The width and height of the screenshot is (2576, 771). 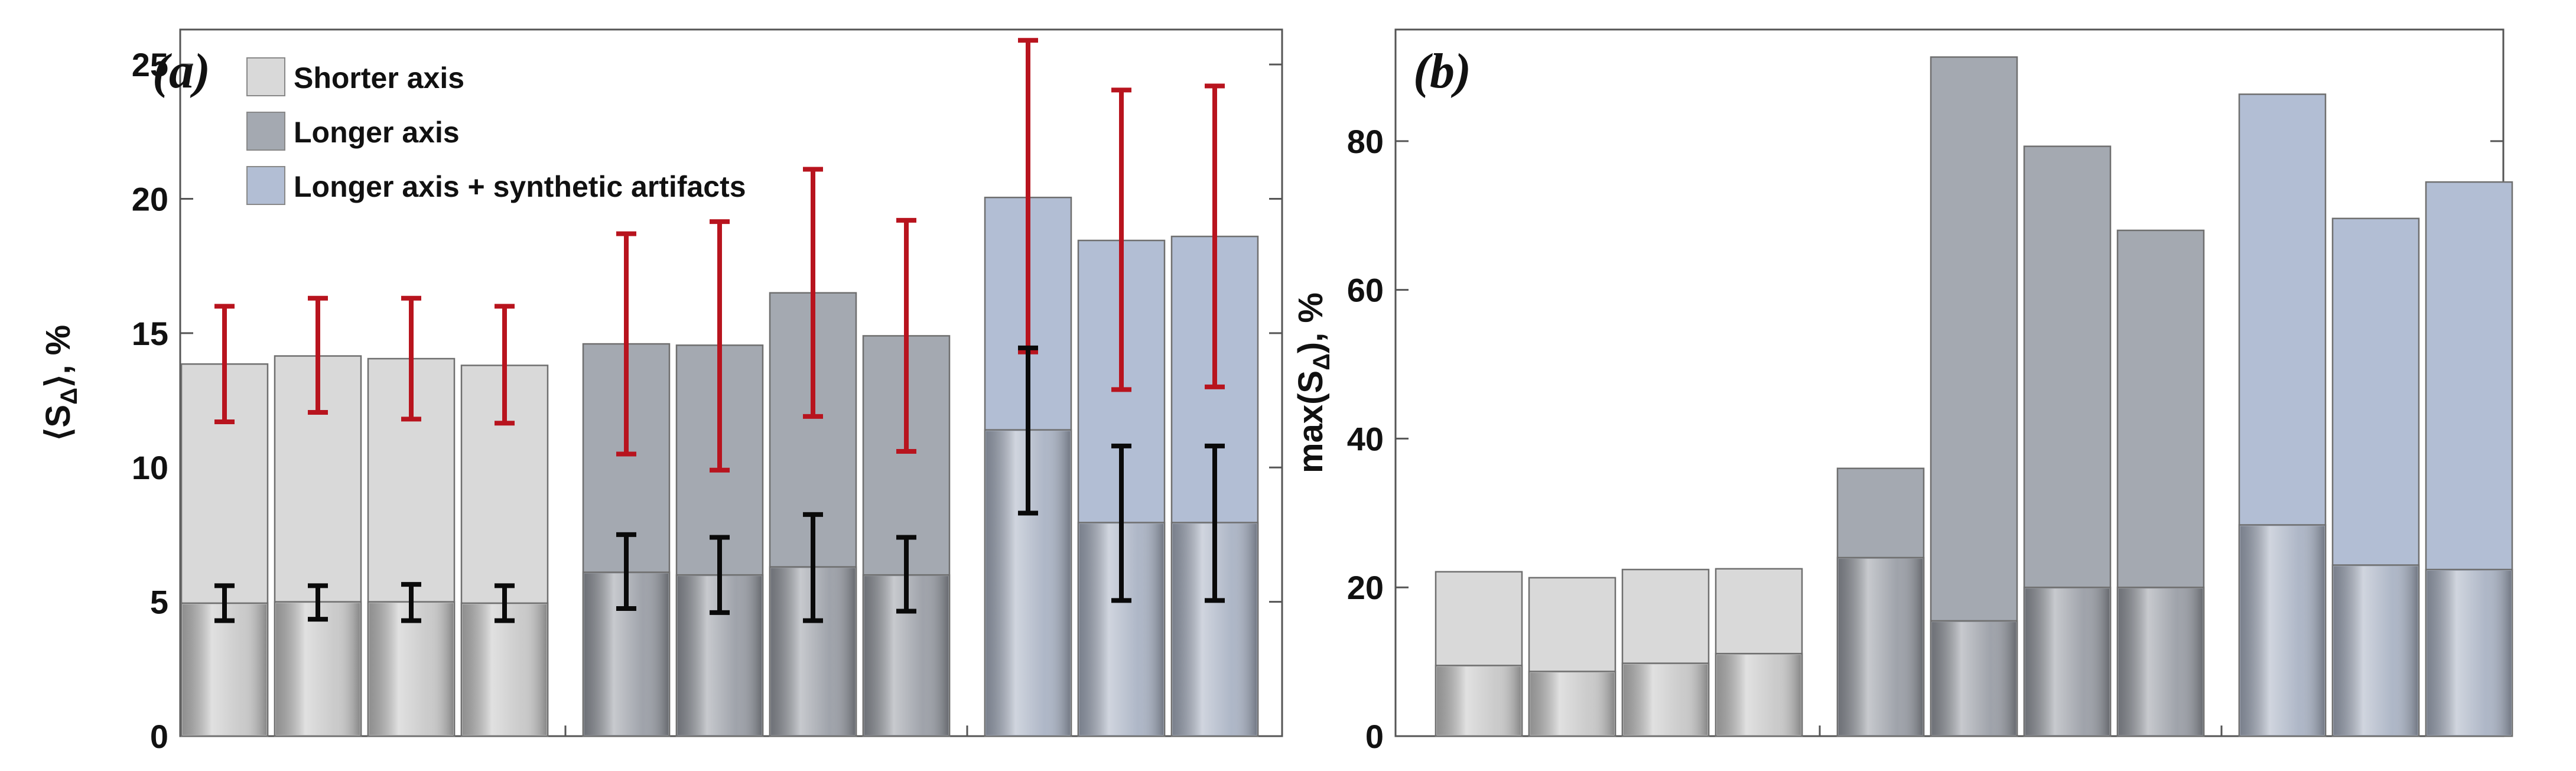 What do you see at coordinates (150, 468) in the screenshot?
I see `y-tick-label-a-2: 10` at bounding box center [150, 468].